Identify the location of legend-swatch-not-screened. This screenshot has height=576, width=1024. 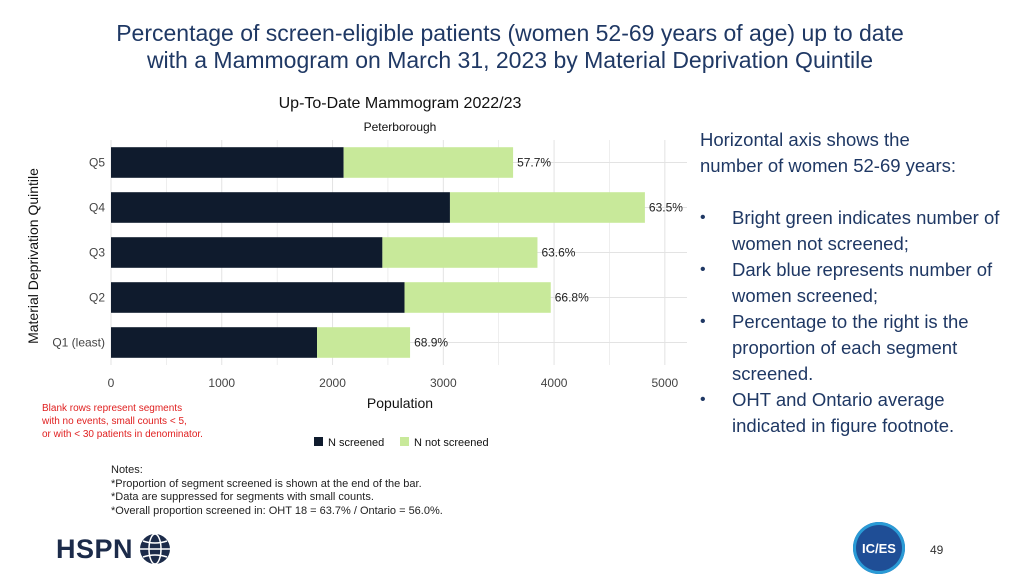
(404, 441).